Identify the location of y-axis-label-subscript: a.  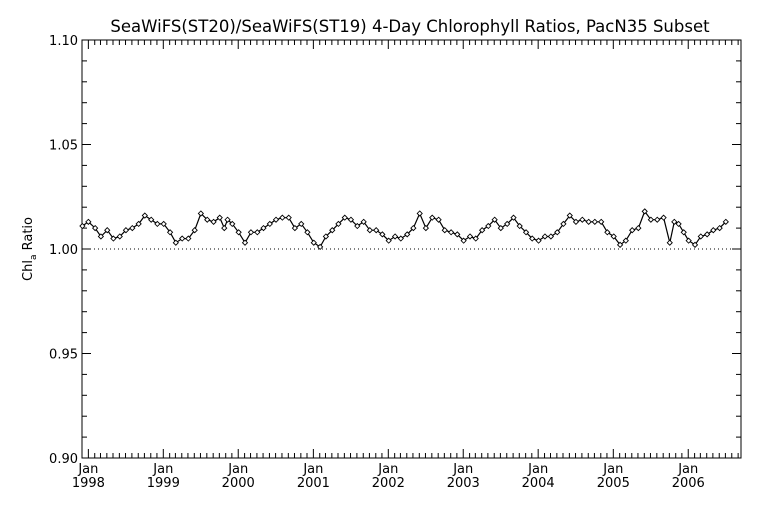
(34, 258).